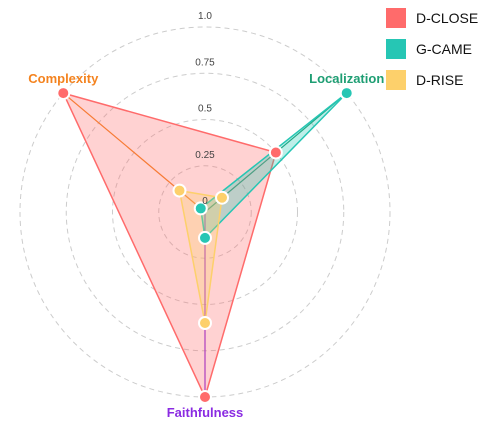 This screenshot has width=490, height=426. I want to click on point-g-came-complexity, so click(200, 208).